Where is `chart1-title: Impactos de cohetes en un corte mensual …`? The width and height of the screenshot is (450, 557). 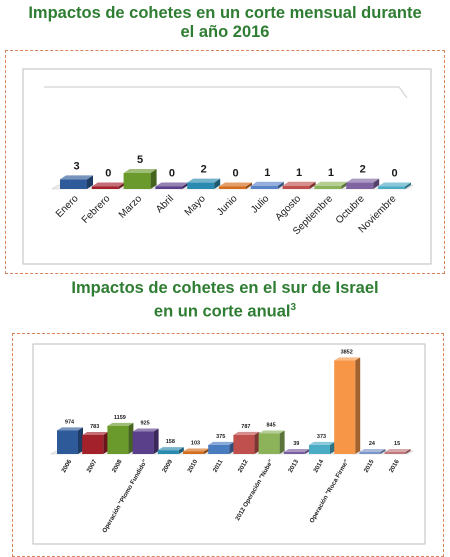 chart1-title: Impactos de cohetes en un corte mensual … is located at coordinates (225, 23).